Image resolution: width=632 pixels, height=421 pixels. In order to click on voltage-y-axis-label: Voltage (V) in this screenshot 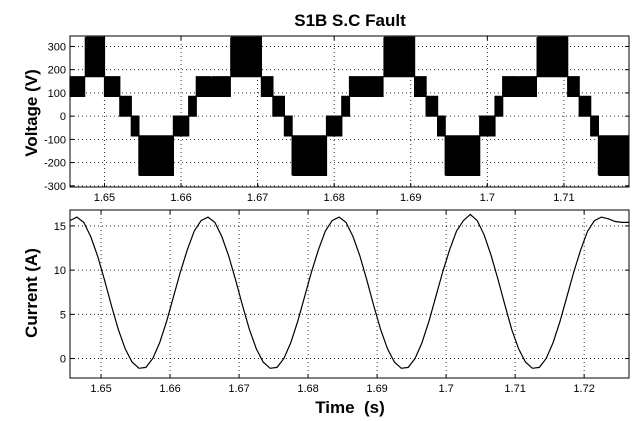, I will do `click(31, 113)`.